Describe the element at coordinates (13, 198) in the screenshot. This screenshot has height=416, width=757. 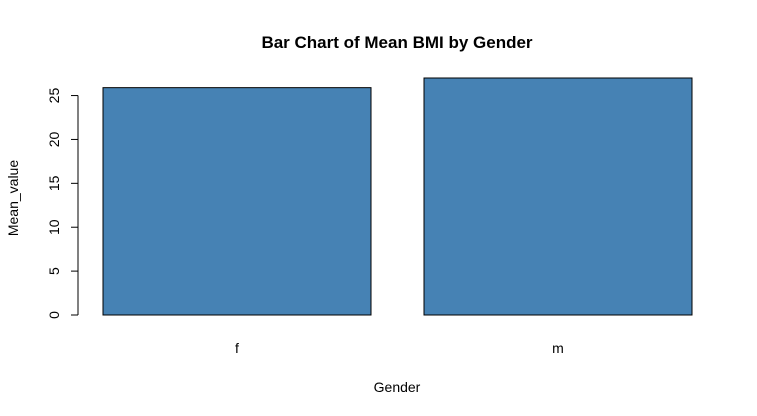
I see `y-axis-label: Mean_value` at that location.